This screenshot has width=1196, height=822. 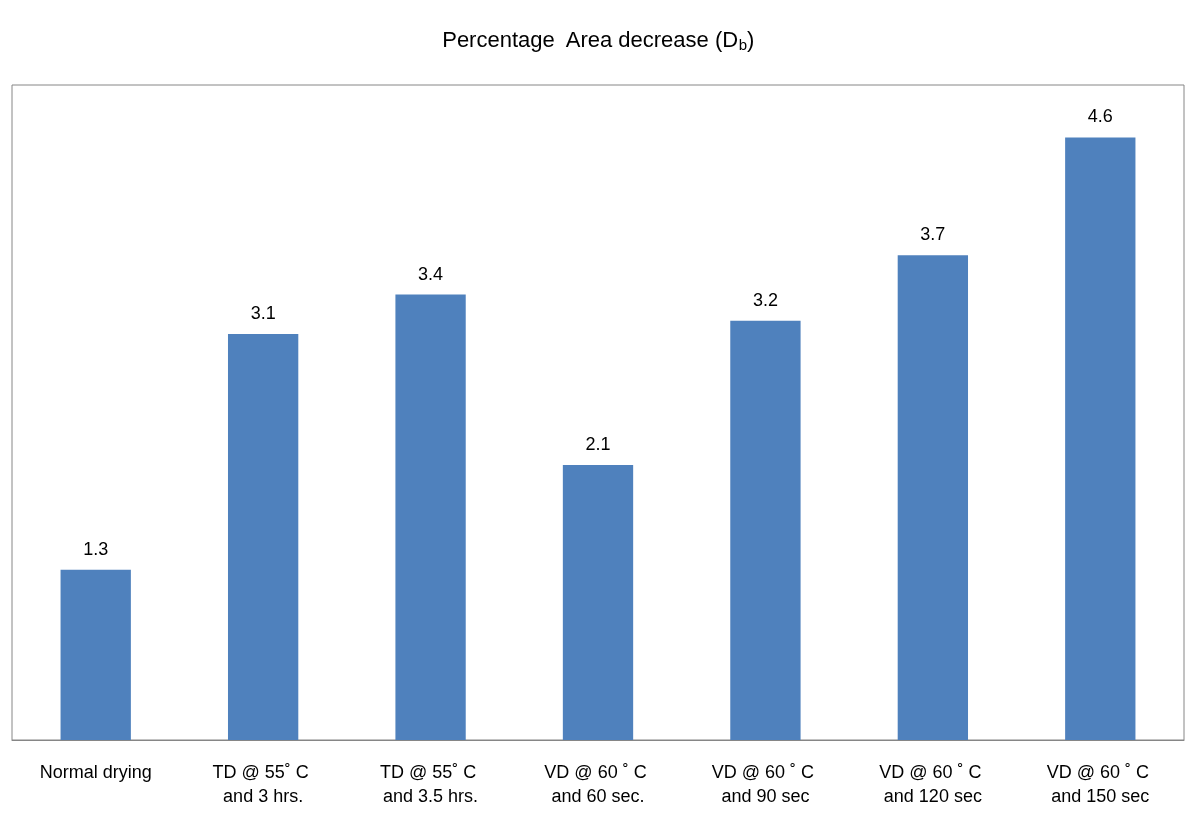 I want to click on x-tick-label: VD @ 60 ˚ C and 90 sec, so click(x=765, y=784).